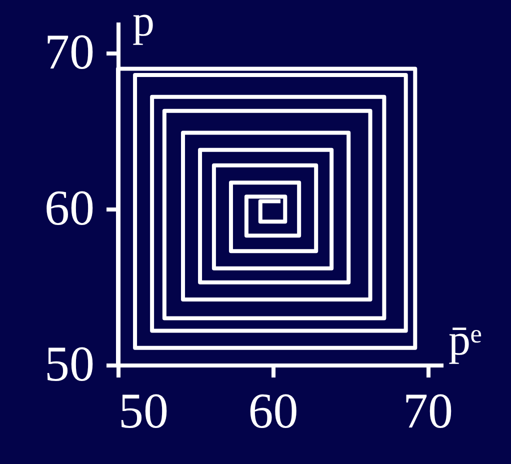 Image resolution: width=511 pixels, height=464 pixels. Describe the element at coordinates (143, 410) in the screenshot. I see `x-tick-label: 50` at that location.